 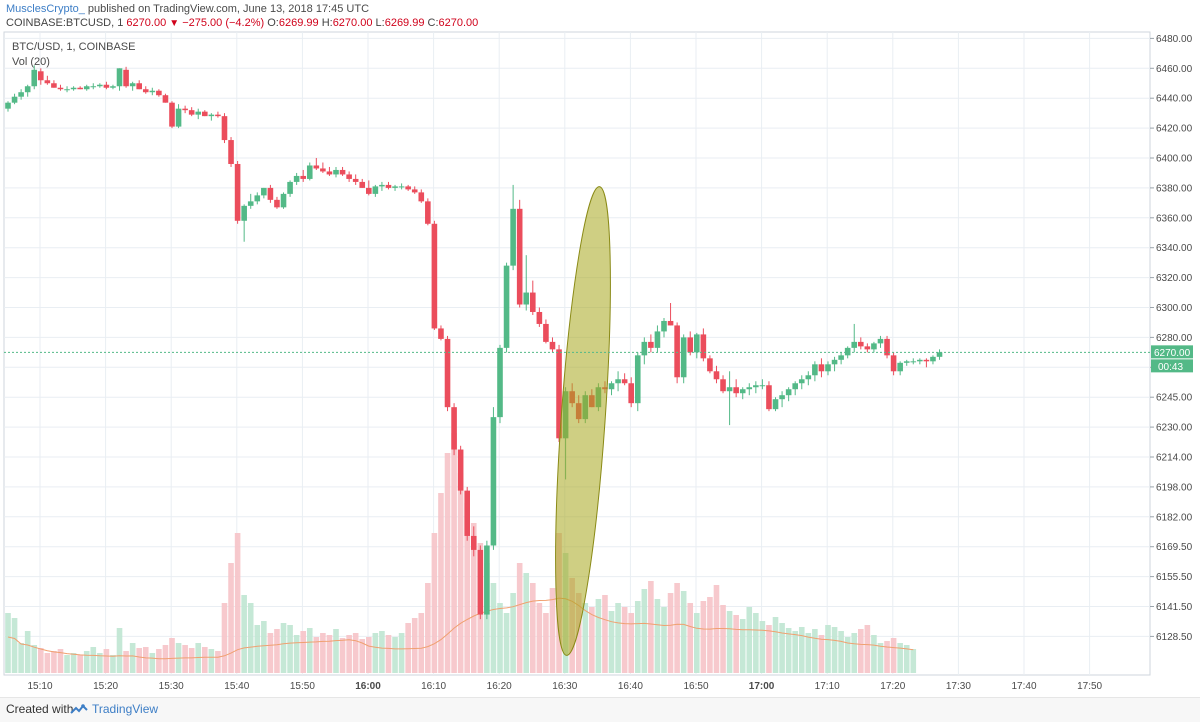 What do you see at coordinates (583, 421) in the screenshot?
I see `highlight-ellipse` at bounding box center [583, 421].